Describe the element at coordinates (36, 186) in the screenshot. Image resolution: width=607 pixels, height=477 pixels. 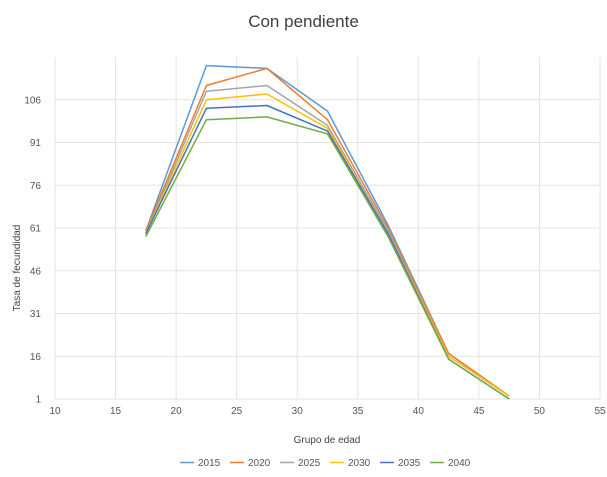
I see `y-tick-label: 76` at that location.